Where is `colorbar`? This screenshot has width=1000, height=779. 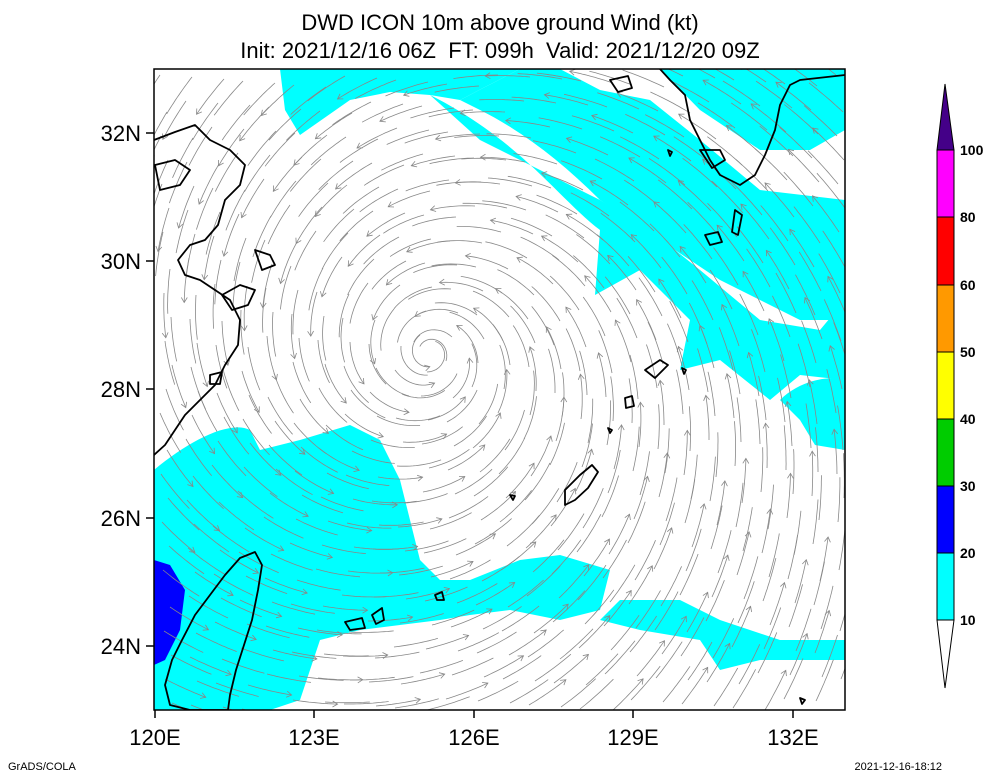 colorbar is located at coordinates (945, 386).